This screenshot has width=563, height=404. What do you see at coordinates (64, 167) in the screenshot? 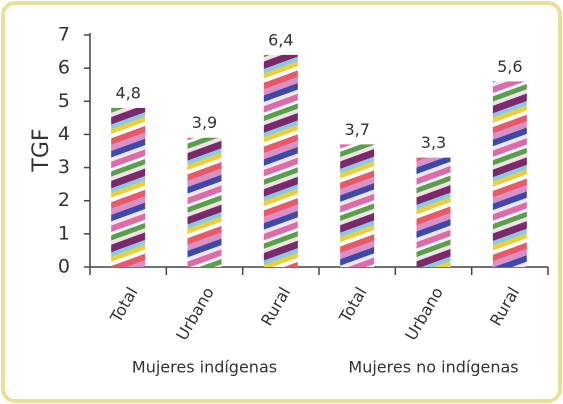
I see `y-tick-label: 3` at bounding box center [64, 167].